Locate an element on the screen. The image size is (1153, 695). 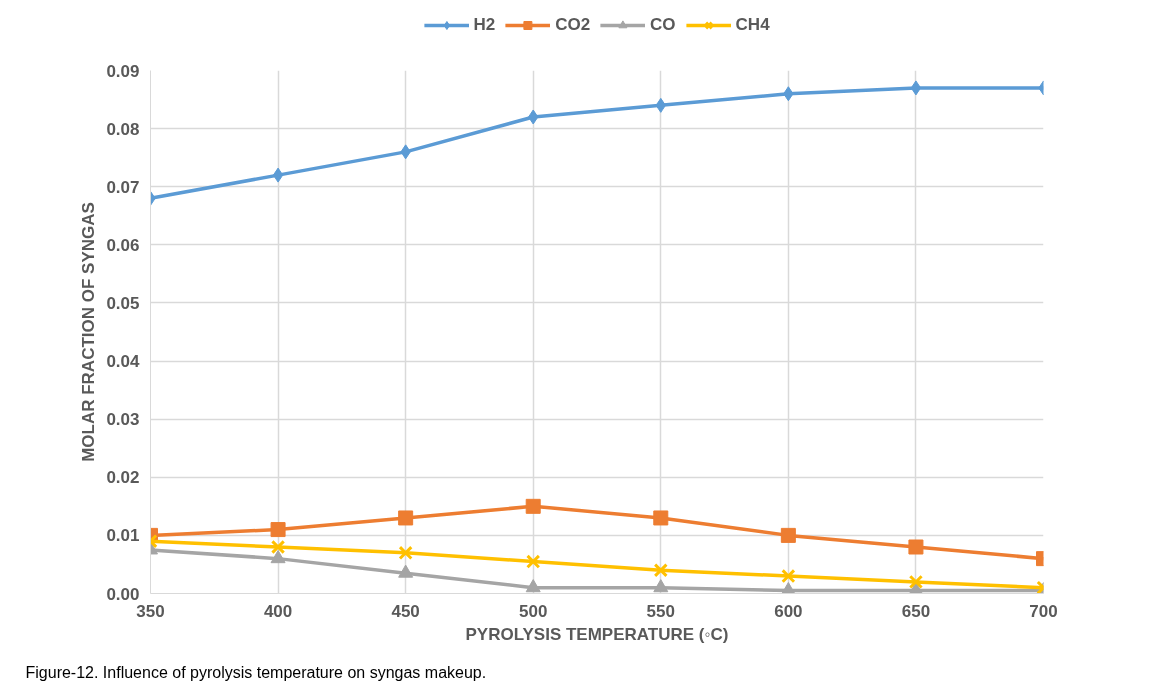
x-tick-label: 500 is located at coordinates (533, 611).